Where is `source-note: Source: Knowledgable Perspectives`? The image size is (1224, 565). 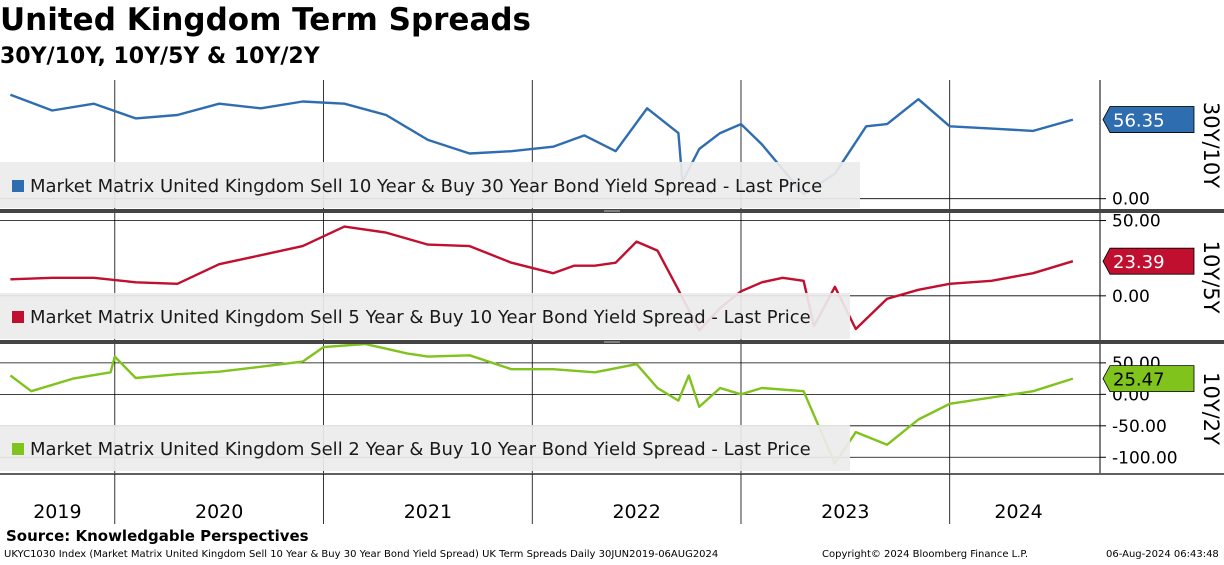
source-note: Source: Knowledgable Perspectives is located at coordinates (157, 536).